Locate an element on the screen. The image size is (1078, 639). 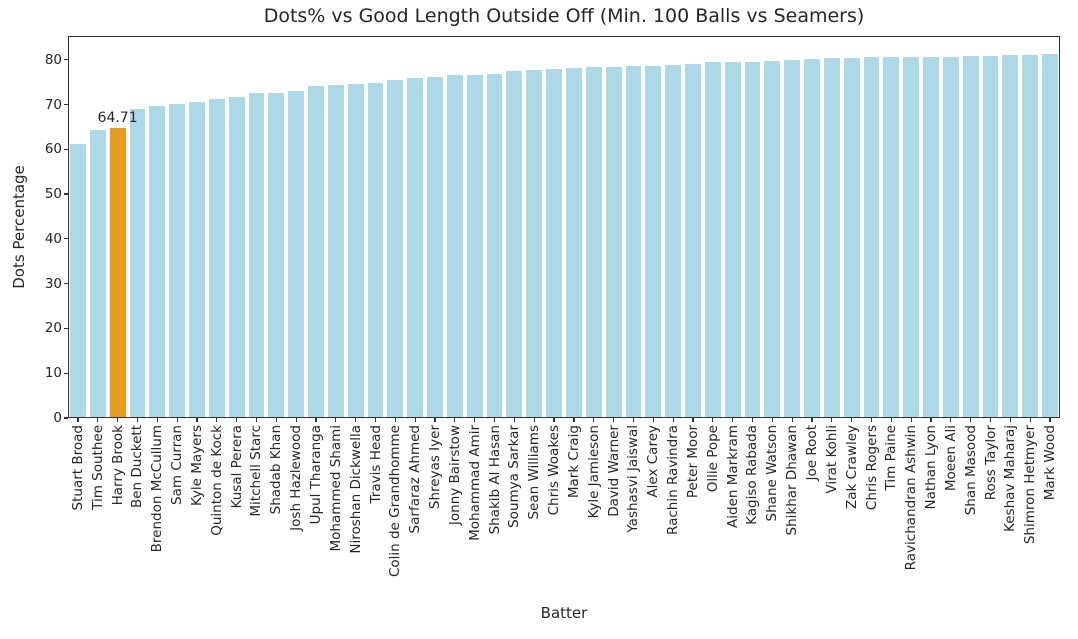
x-tick-label: David Warner is located at coordinates (613, 471).